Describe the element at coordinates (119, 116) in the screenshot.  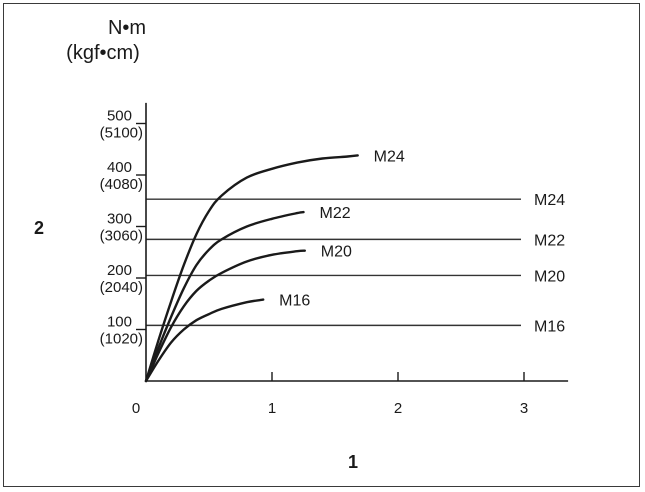
I see `y-tick-label: 500` at that location.